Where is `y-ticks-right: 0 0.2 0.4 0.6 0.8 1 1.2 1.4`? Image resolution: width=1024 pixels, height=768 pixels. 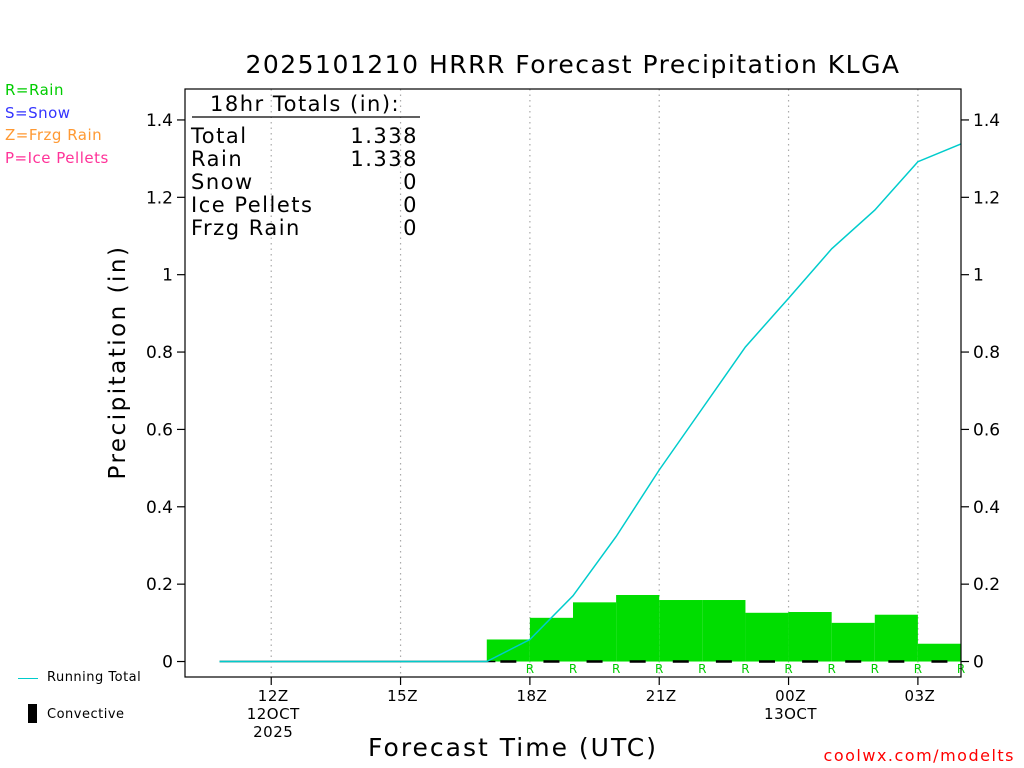
y-ticks-right: 0 0.2 0.4 0.6 0.8 1 1.2 1.4 is located at coordinates (980, 392).